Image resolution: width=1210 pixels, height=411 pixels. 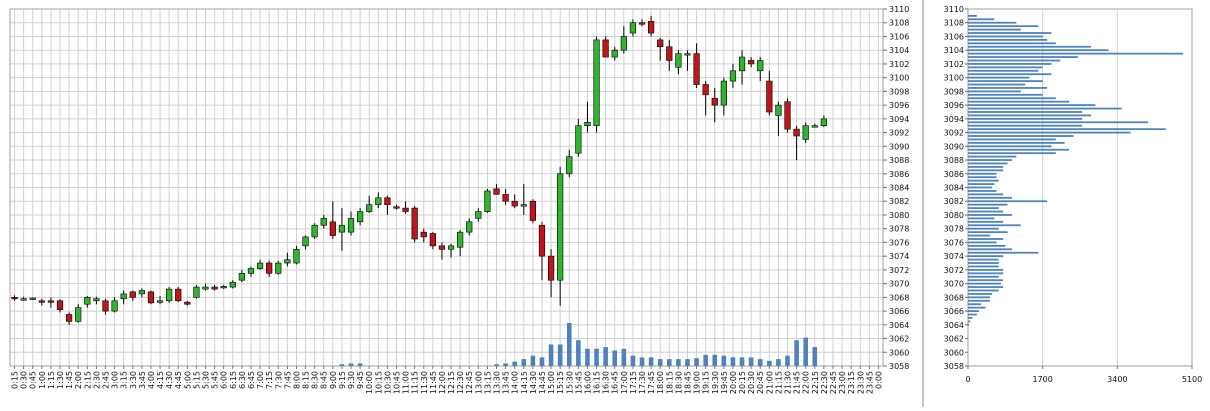 What do you see at coordinates (687, 382) in the screenshot?
I see `main-x-tick-label: 18:45` at bounding box center [687, 382].